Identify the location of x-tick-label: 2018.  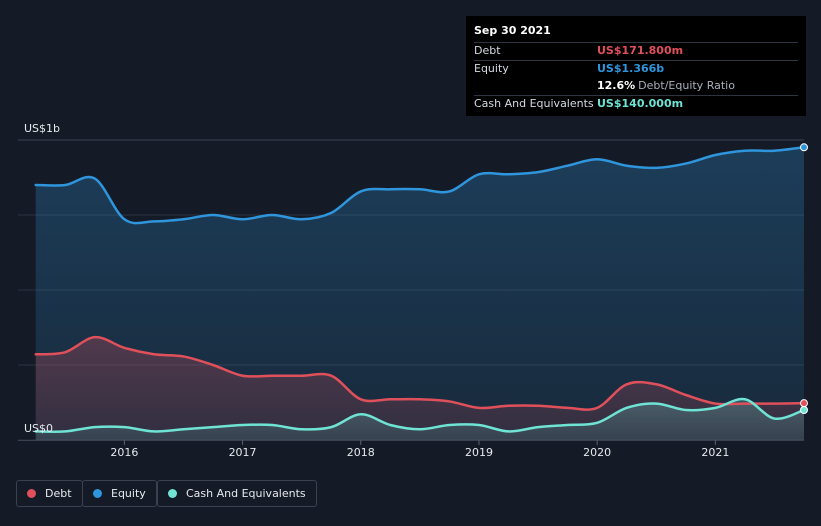
(361, 452).